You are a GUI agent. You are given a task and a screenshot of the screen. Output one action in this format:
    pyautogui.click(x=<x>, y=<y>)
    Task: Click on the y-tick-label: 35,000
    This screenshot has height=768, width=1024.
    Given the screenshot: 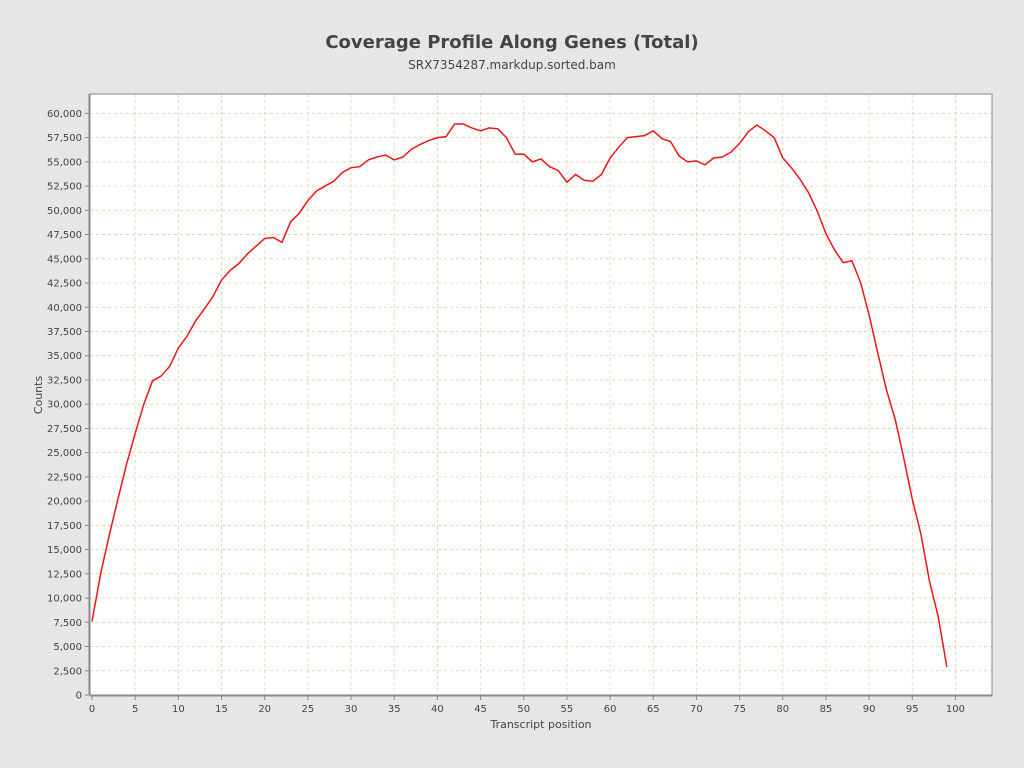 What is the action you would take?
    pyautogui.click(x=64, y=356)
    